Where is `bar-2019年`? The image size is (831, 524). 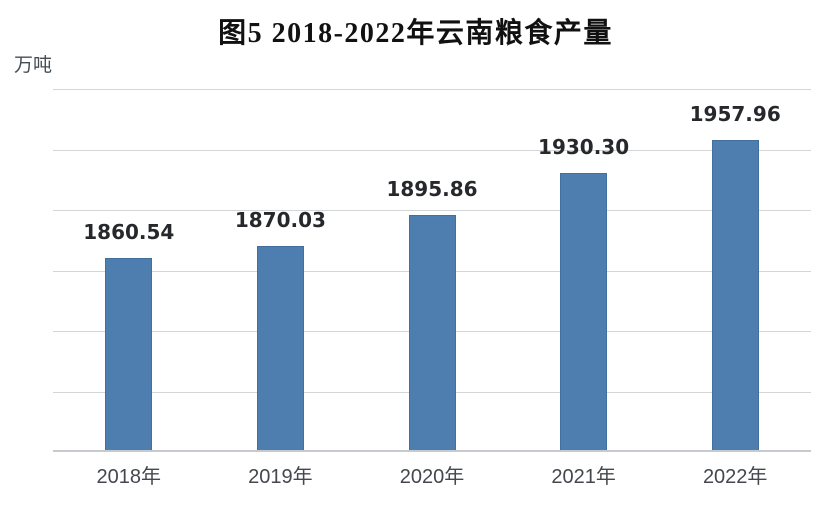 bar-2019年 is located at coordinates (280, 349).